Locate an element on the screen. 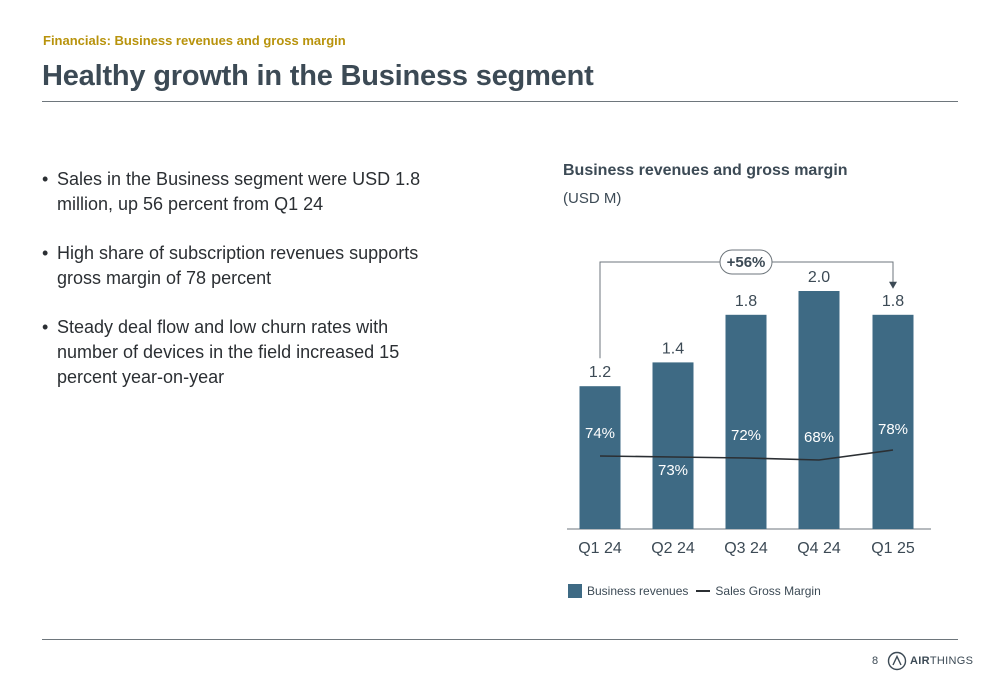  airthings-logo-icon is located at coordinates (897, 661).